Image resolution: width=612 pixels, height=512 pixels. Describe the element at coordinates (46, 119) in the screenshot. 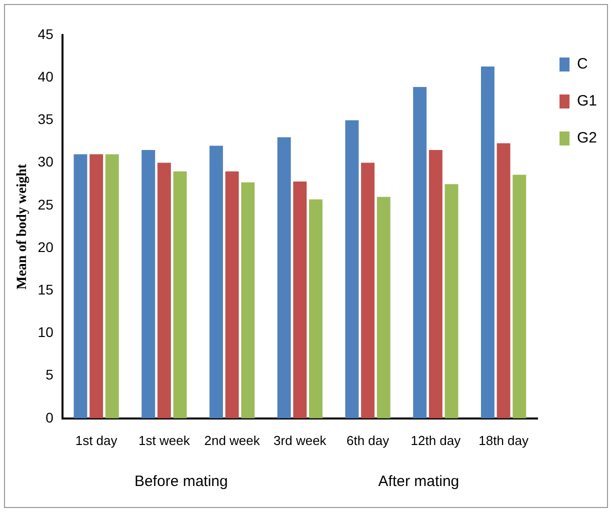

I see `y-tick-label: 35` at that location.